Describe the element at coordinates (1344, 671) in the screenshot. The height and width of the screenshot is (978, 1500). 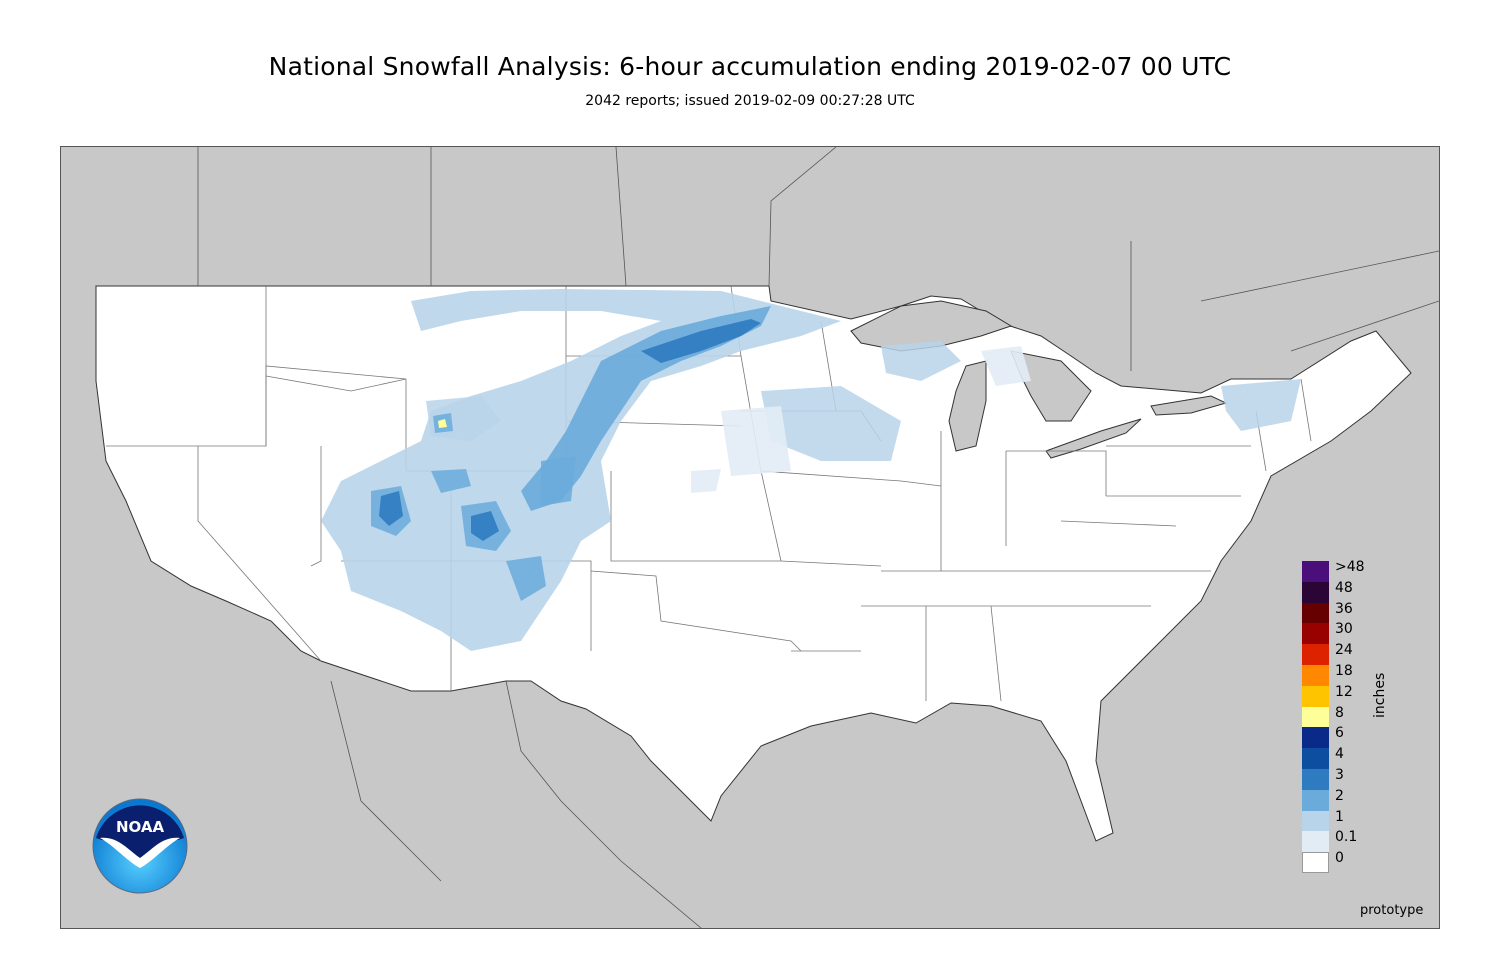
I see `legend-label: 18` at that location.